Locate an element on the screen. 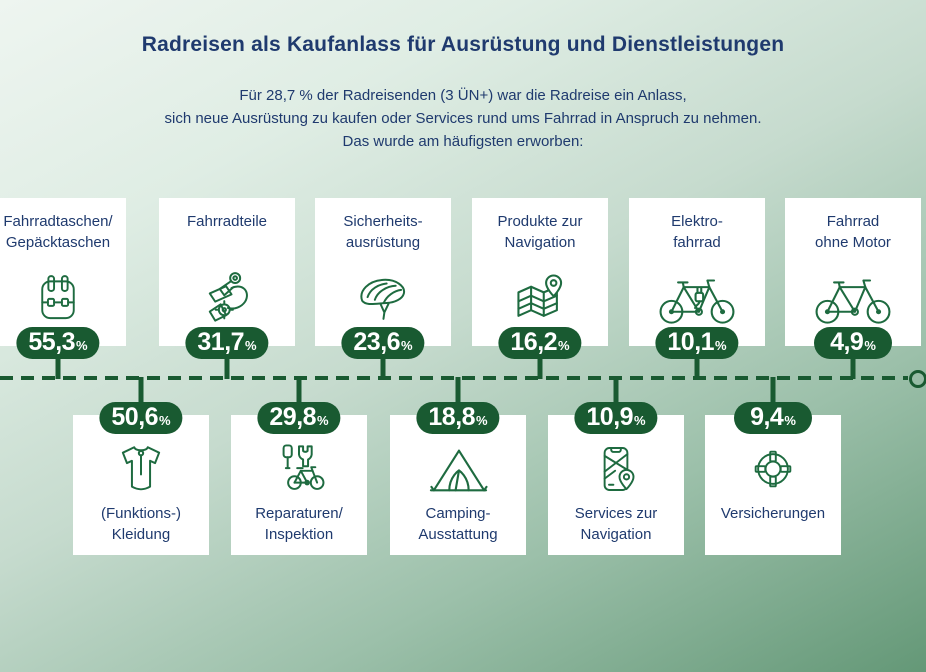 This screenshot has height=672, width=926. lifebuoy-icon is located at coordinates (773, 469).